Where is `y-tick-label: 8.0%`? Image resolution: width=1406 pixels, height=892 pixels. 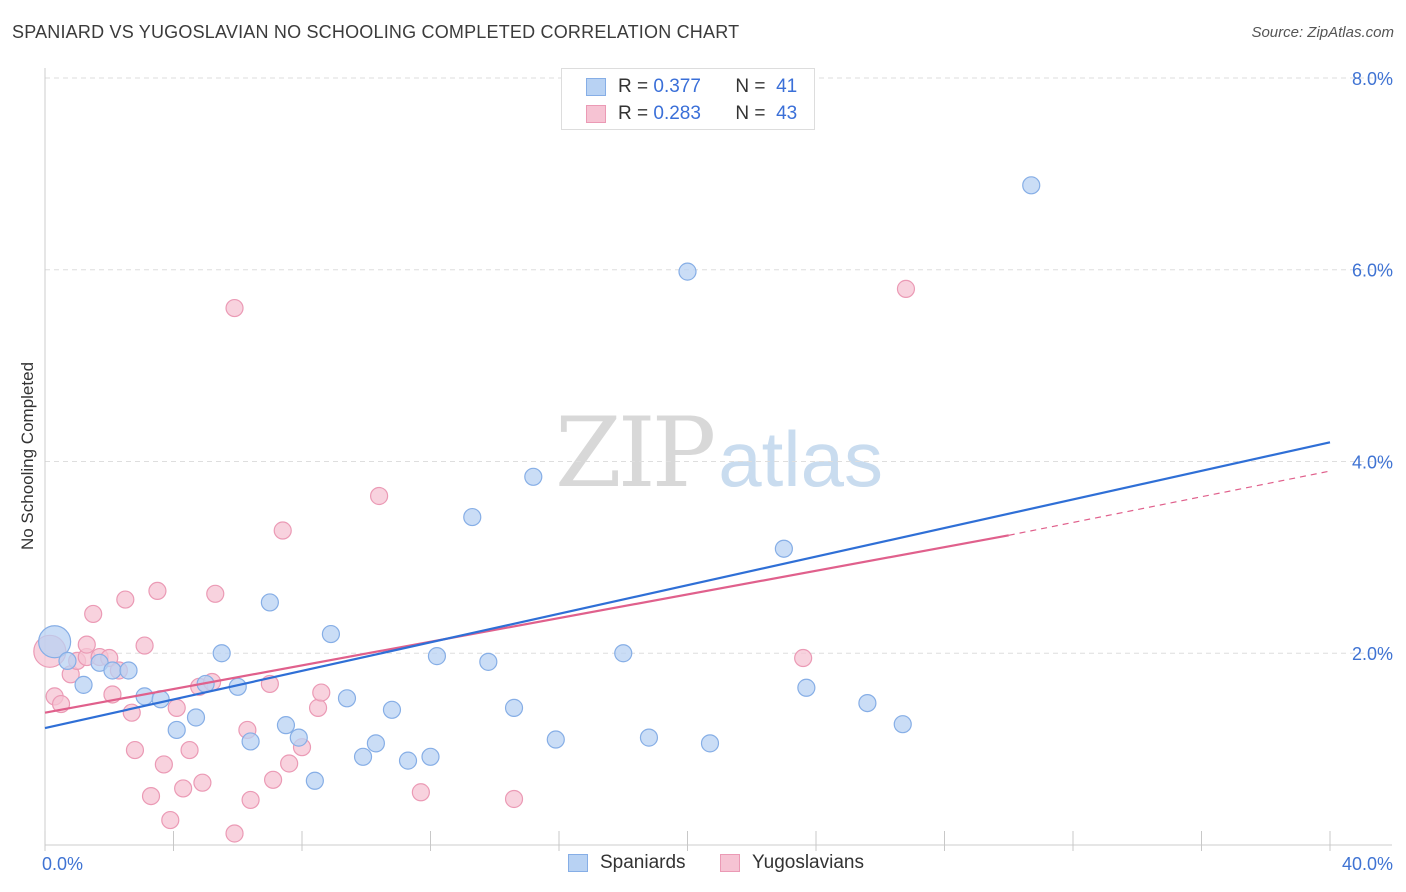 y-tick-label: 8.0% is located at coordinates (1372, 79).